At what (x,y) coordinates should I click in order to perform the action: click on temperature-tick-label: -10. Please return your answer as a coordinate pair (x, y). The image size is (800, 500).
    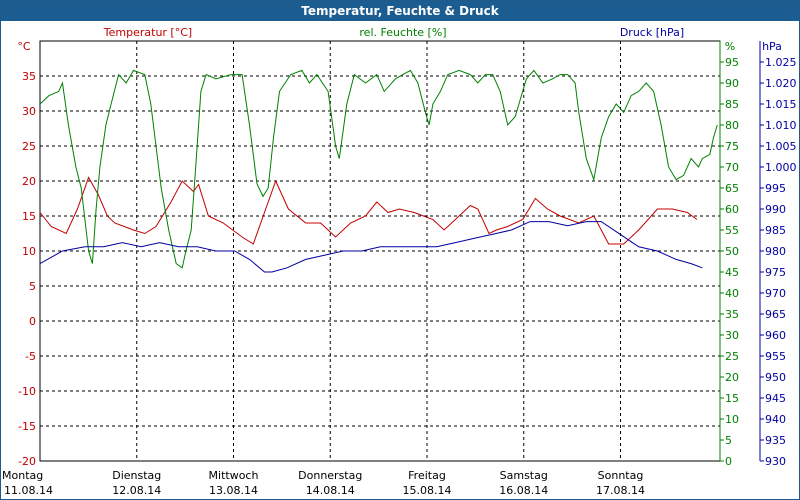
    Looking at the image, I should click on (27, 391).